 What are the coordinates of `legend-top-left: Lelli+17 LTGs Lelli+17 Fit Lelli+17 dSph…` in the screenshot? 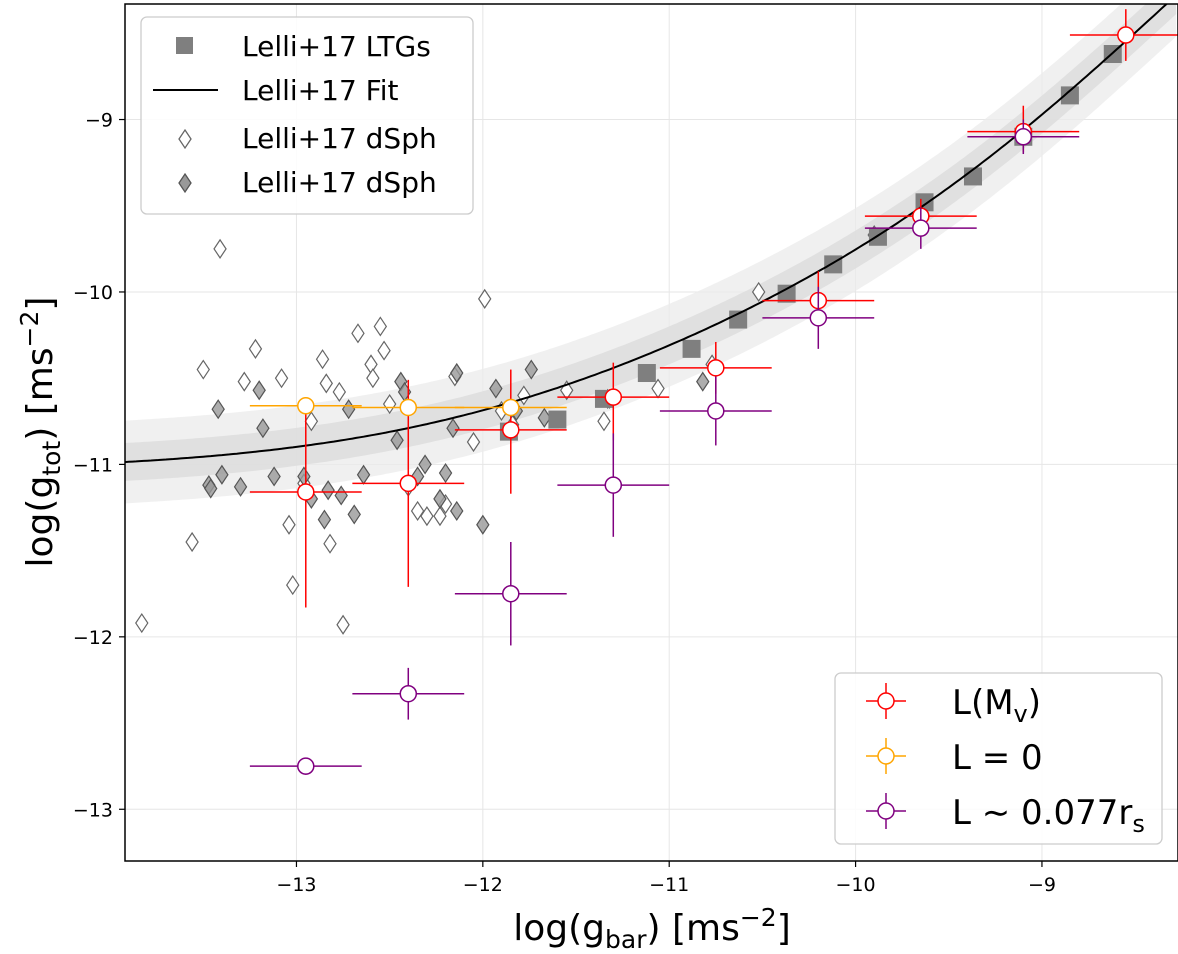 It's located at (307, 115).